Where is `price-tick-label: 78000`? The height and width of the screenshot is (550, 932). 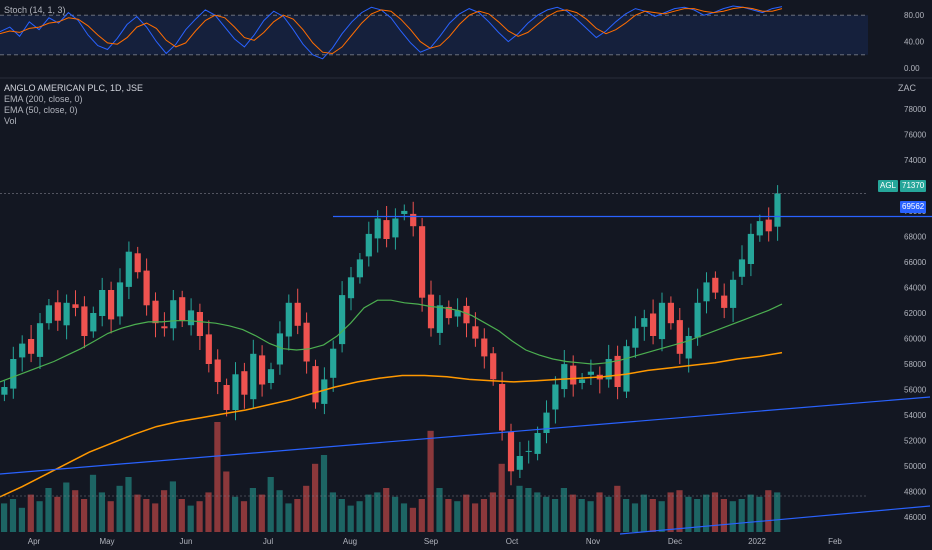 price-tick-label: 78000 is located at coordinates (915, 109).